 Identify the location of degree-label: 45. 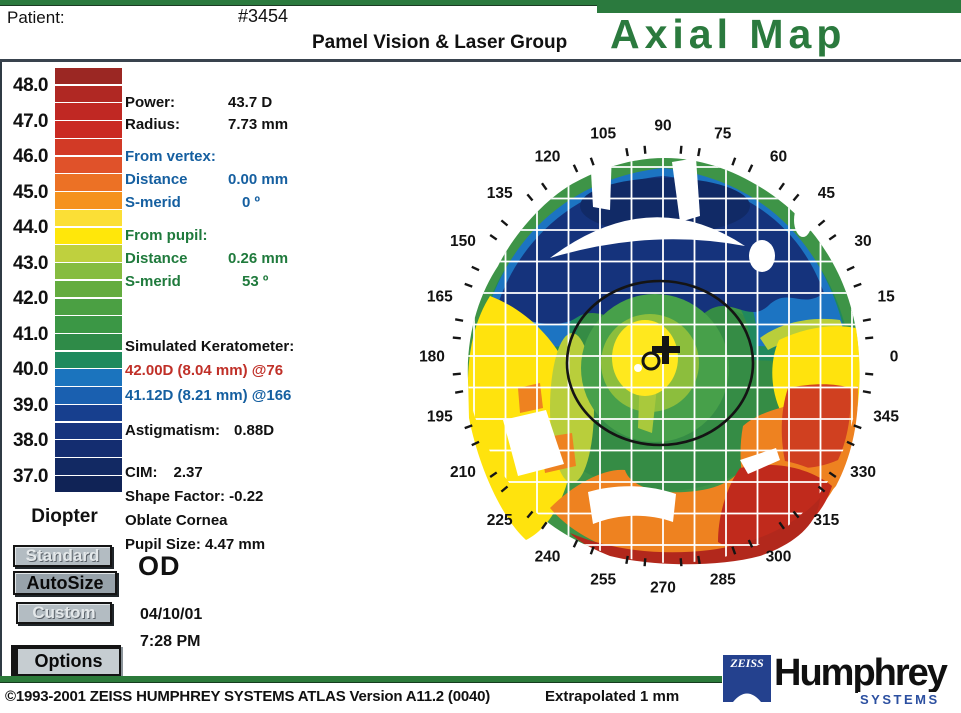
(827, 193).